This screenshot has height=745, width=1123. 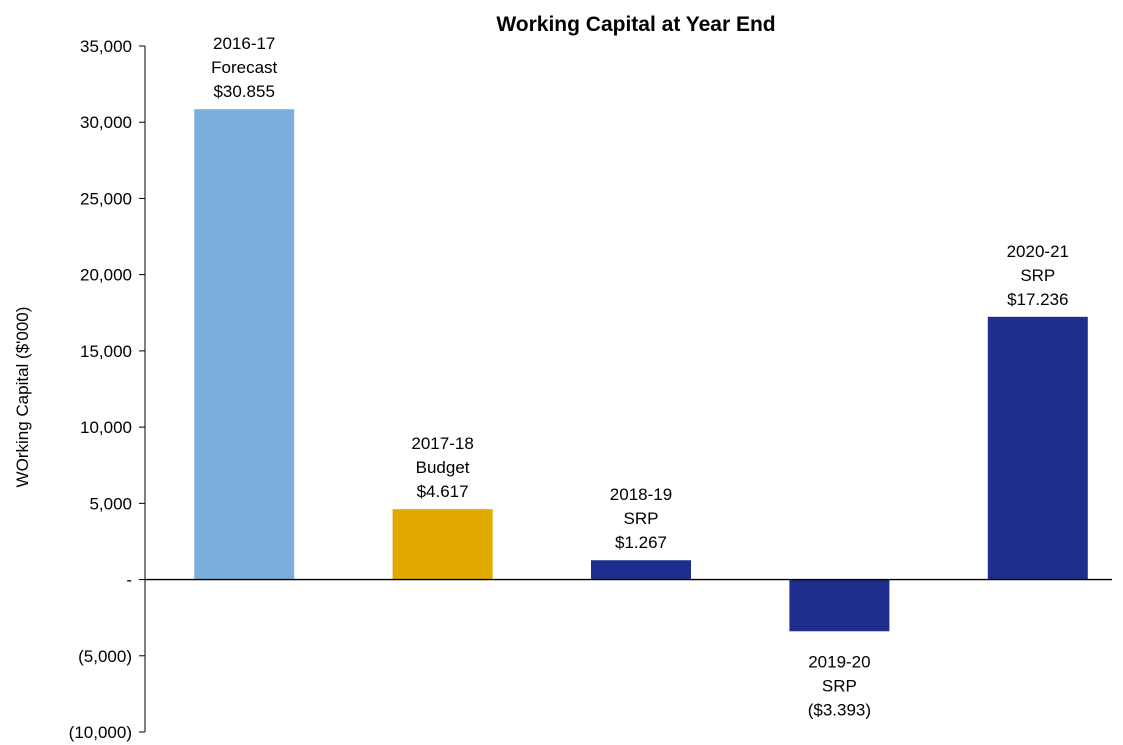 I want to click on y-axis-label: WOrking Capital ($'000), so click(x=22, y=397).